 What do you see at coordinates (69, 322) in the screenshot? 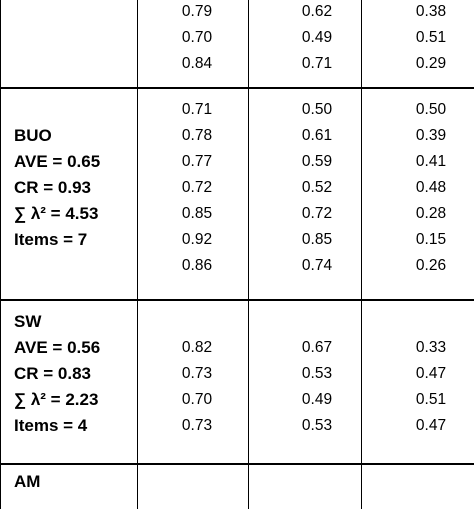
I see `construct-name: SW` at bounding box center [69, 322].